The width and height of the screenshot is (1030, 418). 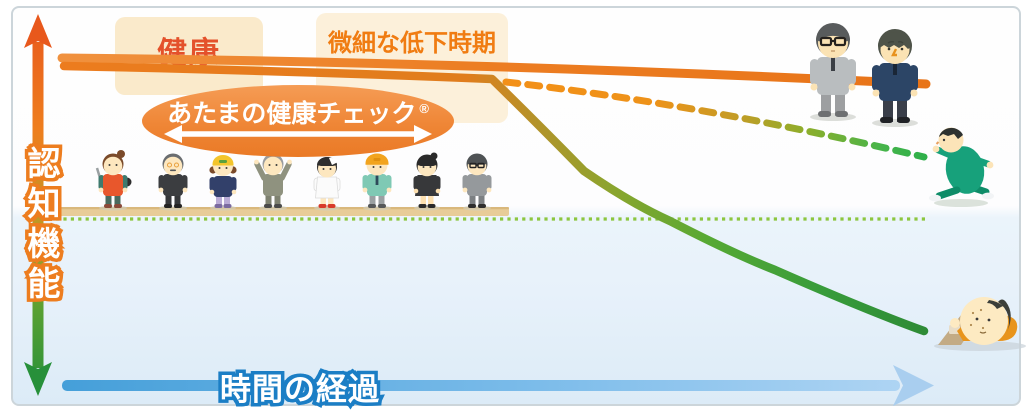 What do you see at coordinates (300, 390) in the screenshot?
I see `x-axis-label: 時間の経過 時間の経過` at bounding box center [300, 390].